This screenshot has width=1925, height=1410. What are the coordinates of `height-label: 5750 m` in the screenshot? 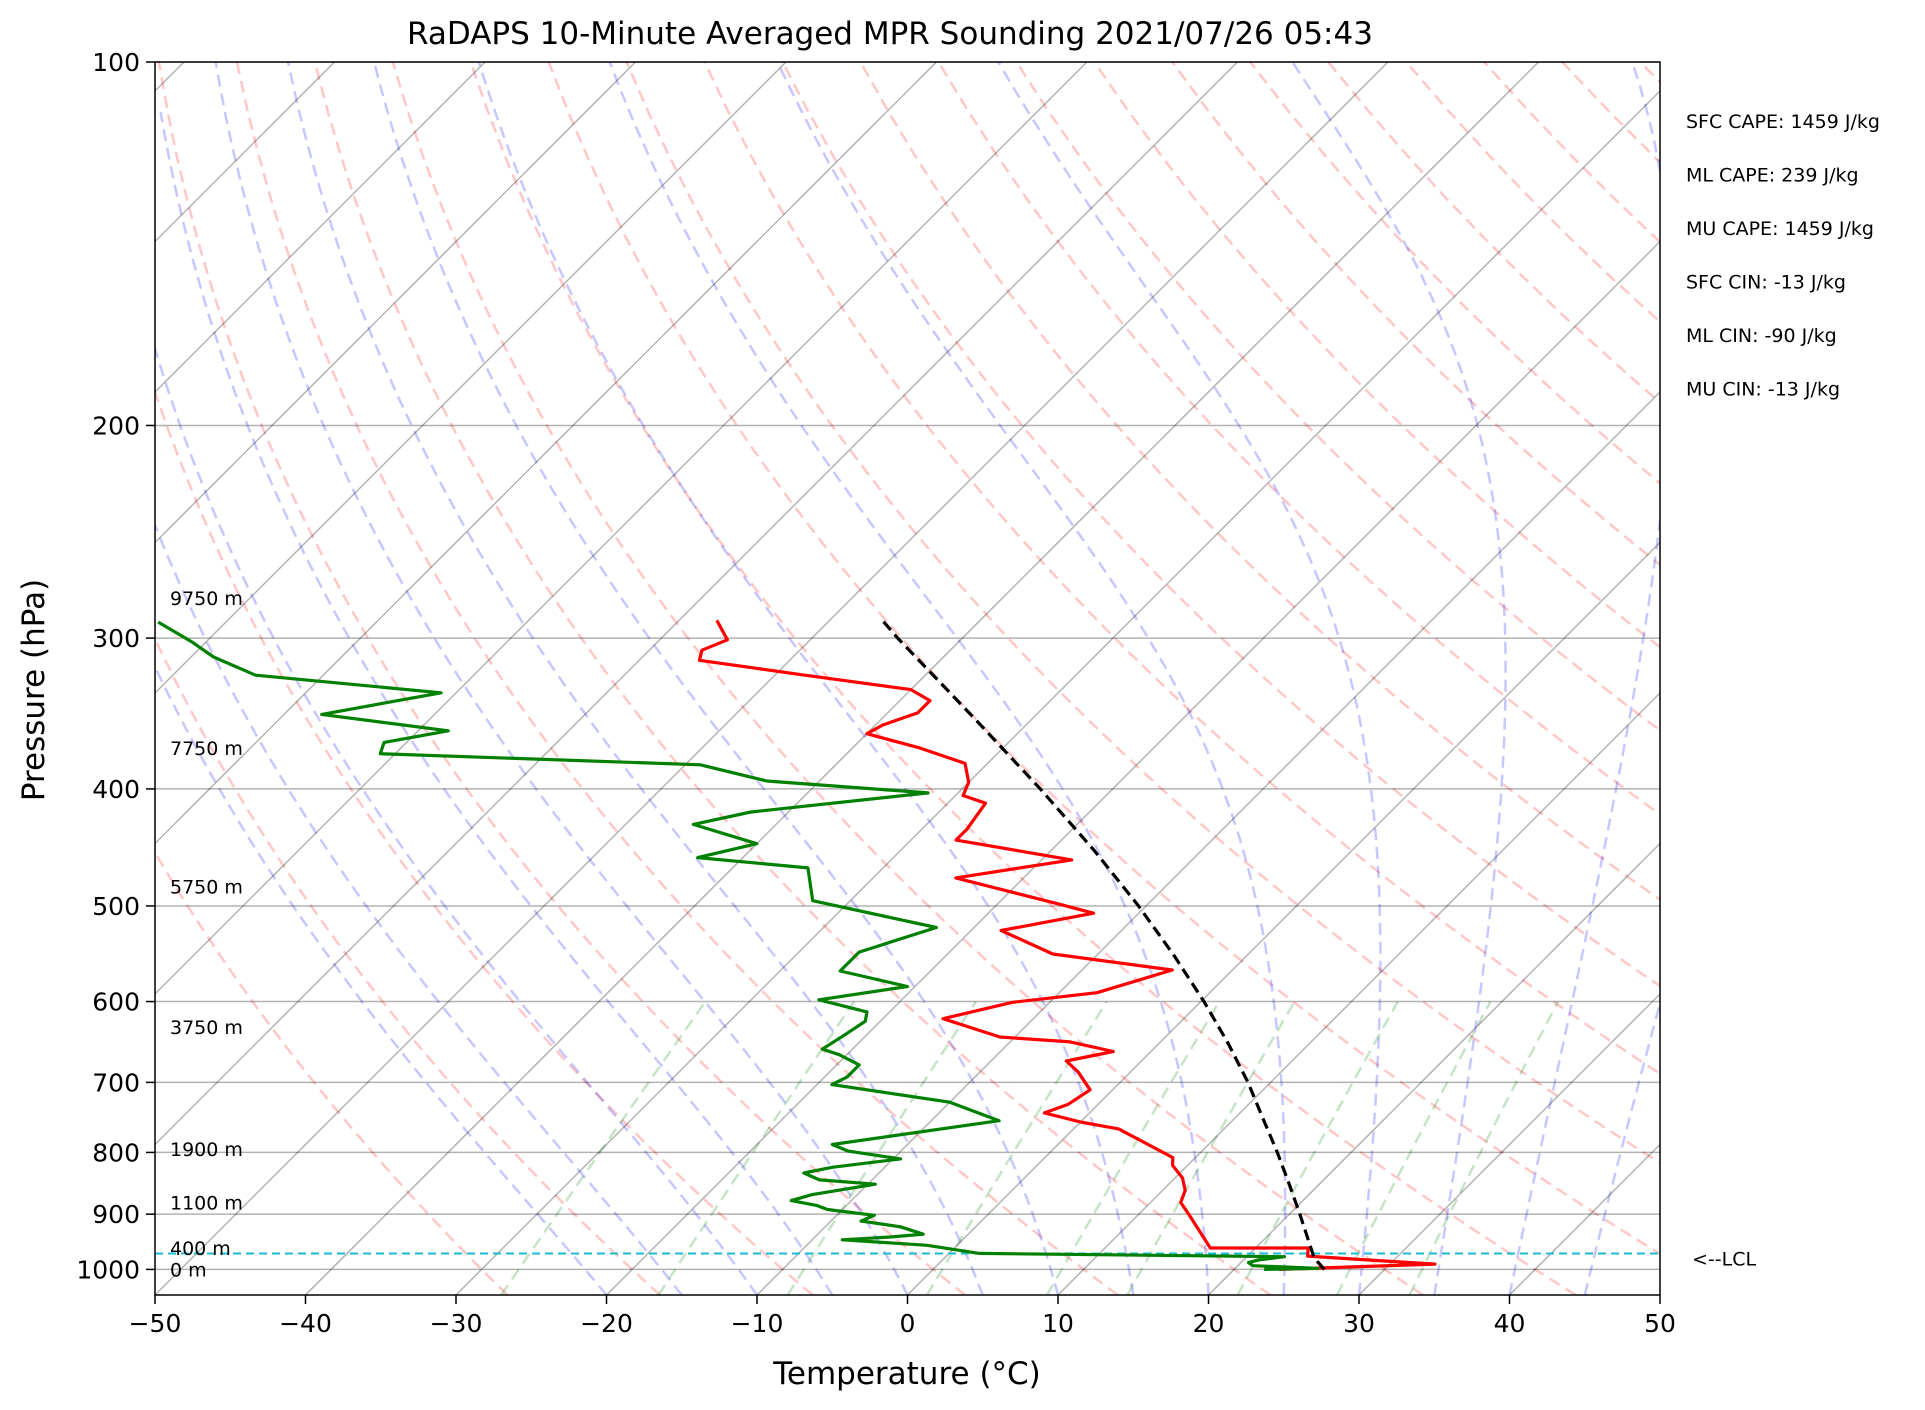 It's located at (206, 888).